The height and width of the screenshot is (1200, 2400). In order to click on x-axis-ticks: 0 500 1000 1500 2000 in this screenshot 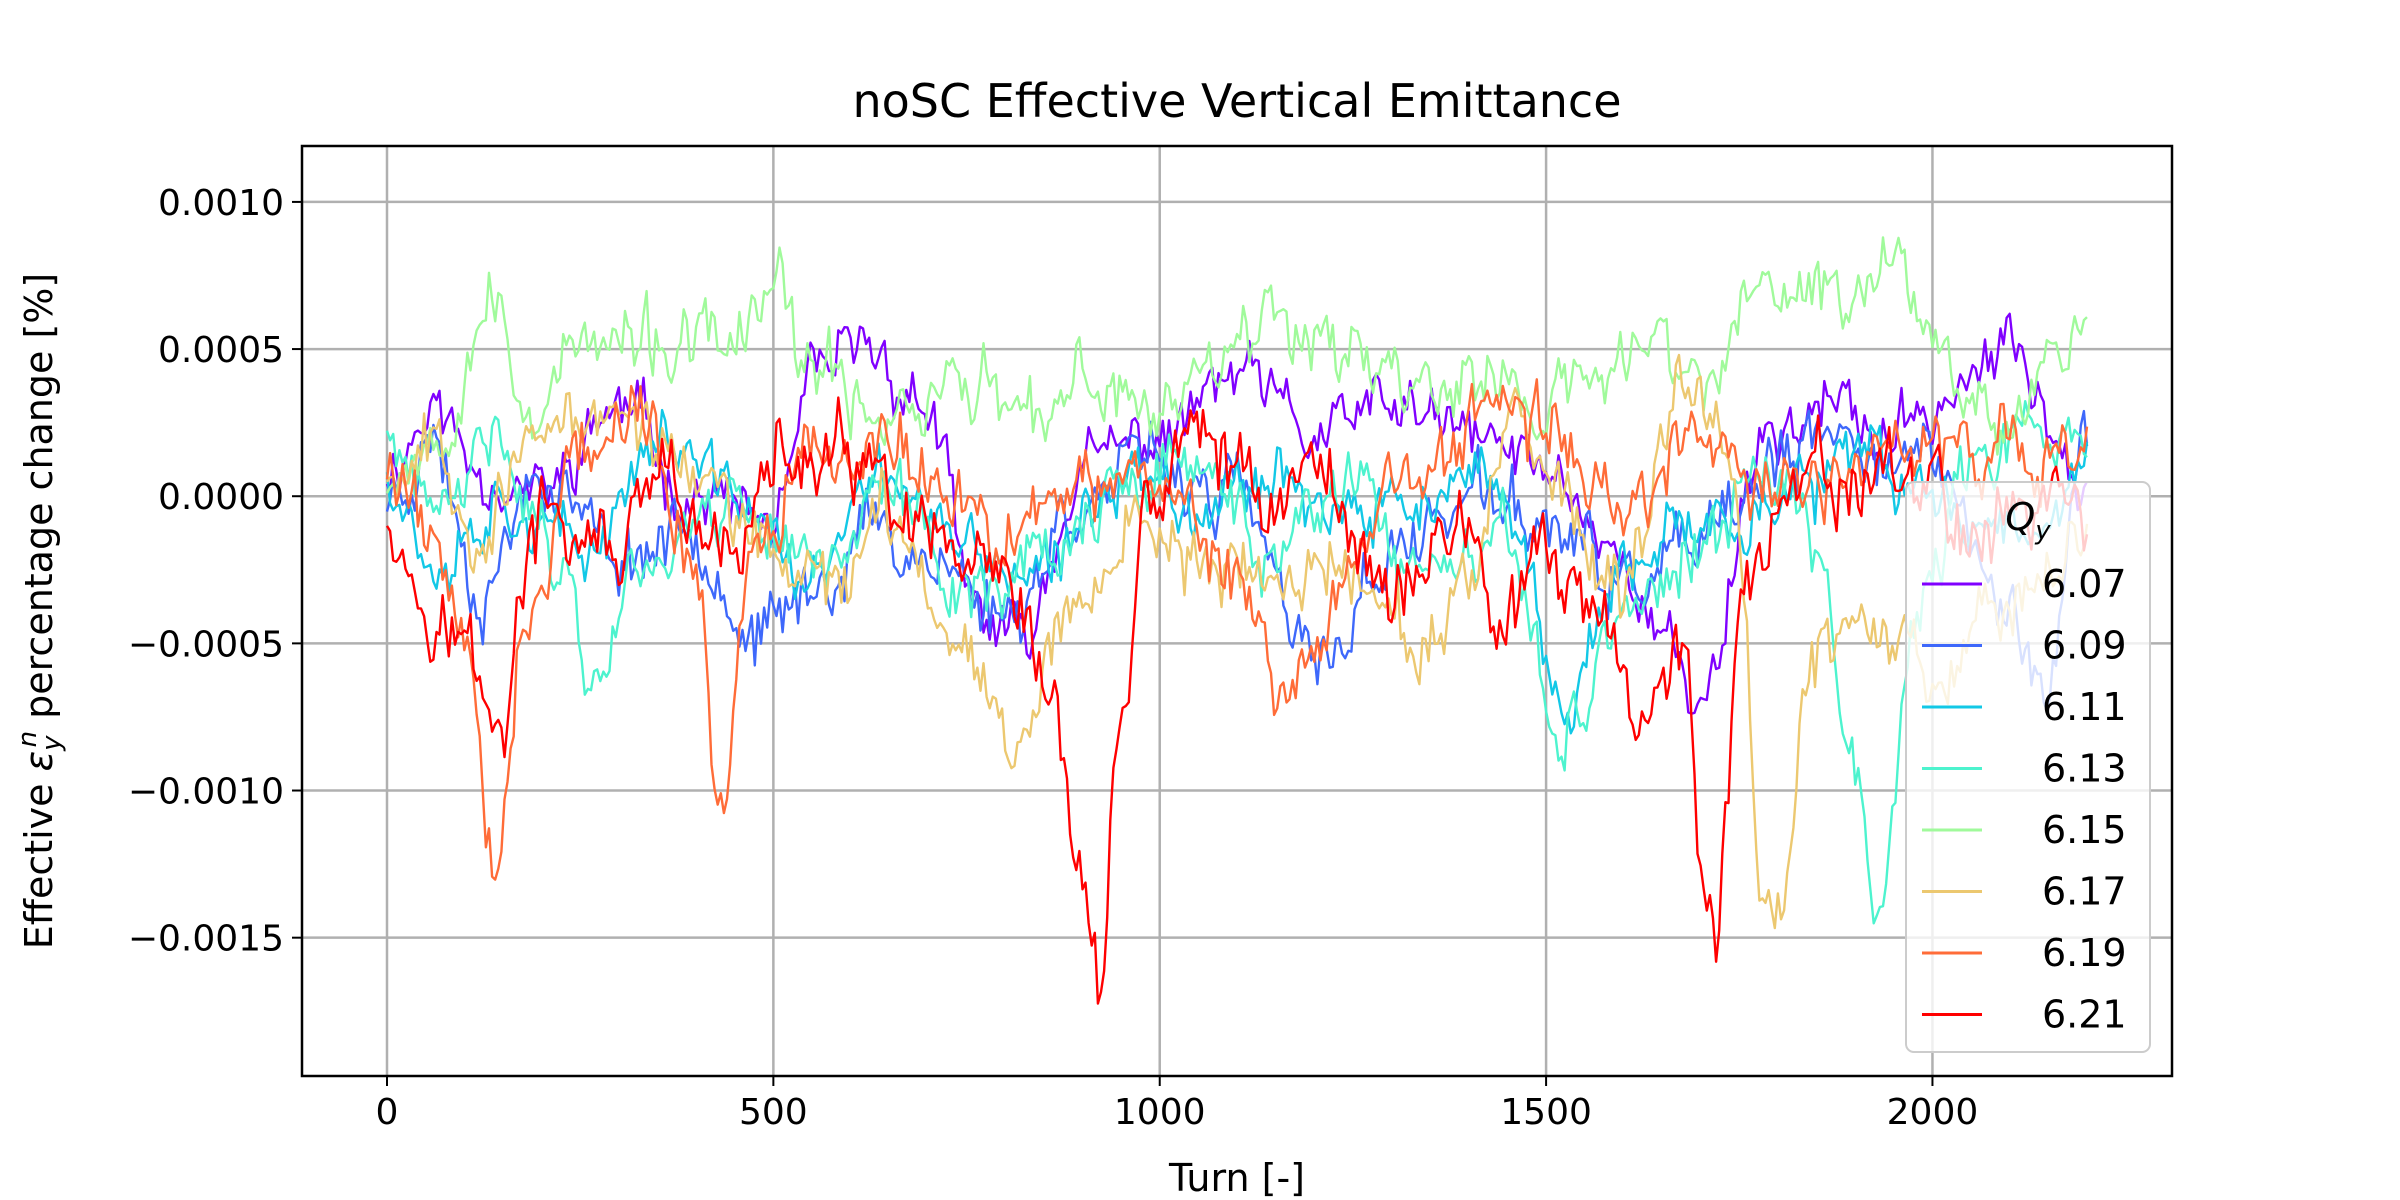, I will do `click(1177, 1104)`.